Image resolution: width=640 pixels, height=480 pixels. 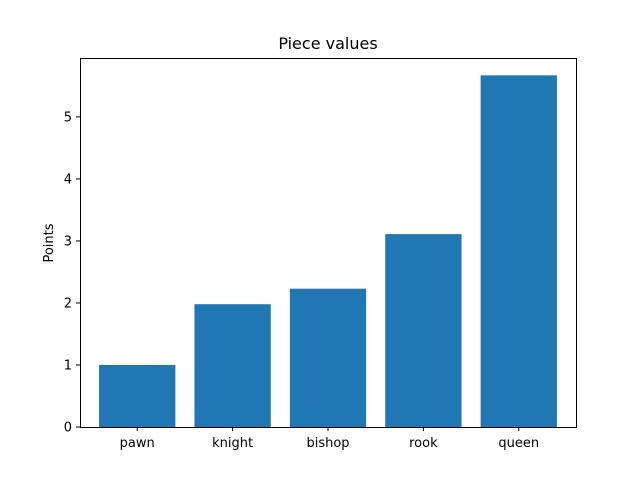 I want to click on x-tick-label: pawn, so click(x=137, y=443).